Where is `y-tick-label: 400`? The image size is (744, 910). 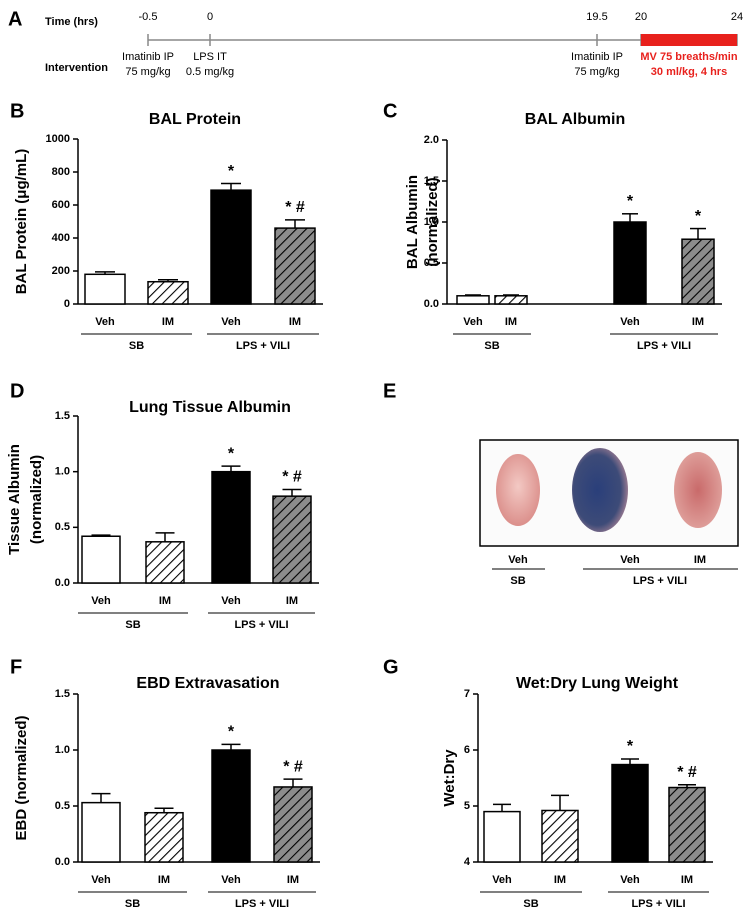 y-tick-label: 400 is located at coordinates (61, 238).